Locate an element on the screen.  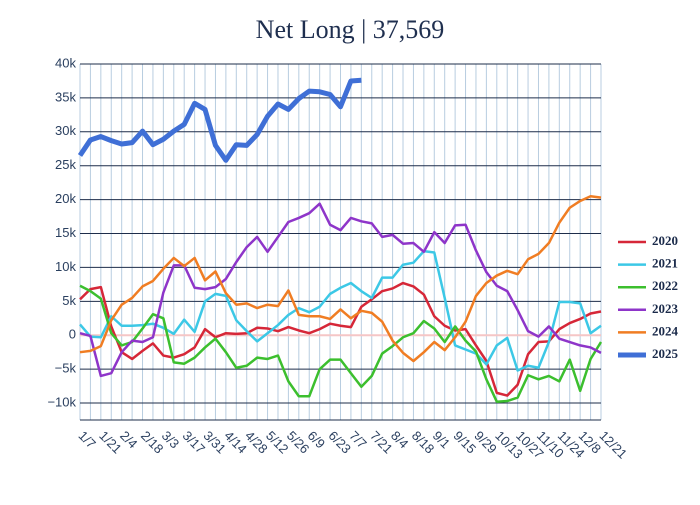
y-tick-label: 10k is located at coordinates (65, 266).